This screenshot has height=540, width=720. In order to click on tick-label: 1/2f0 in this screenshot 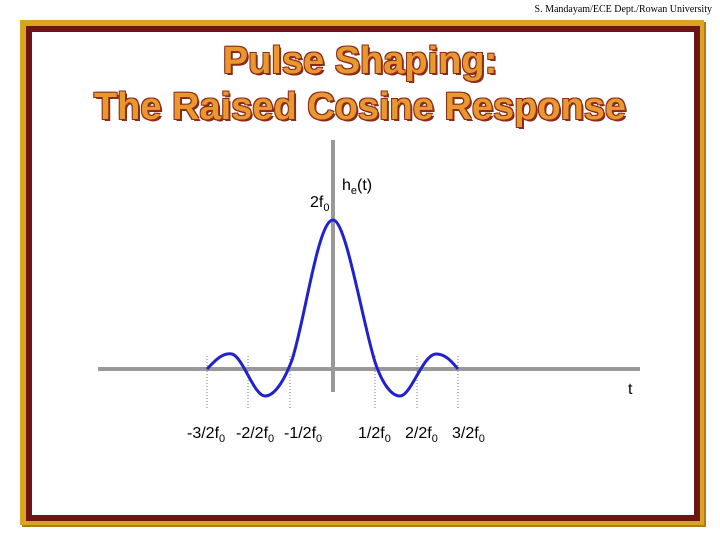, I will do `click(374, 435)`.